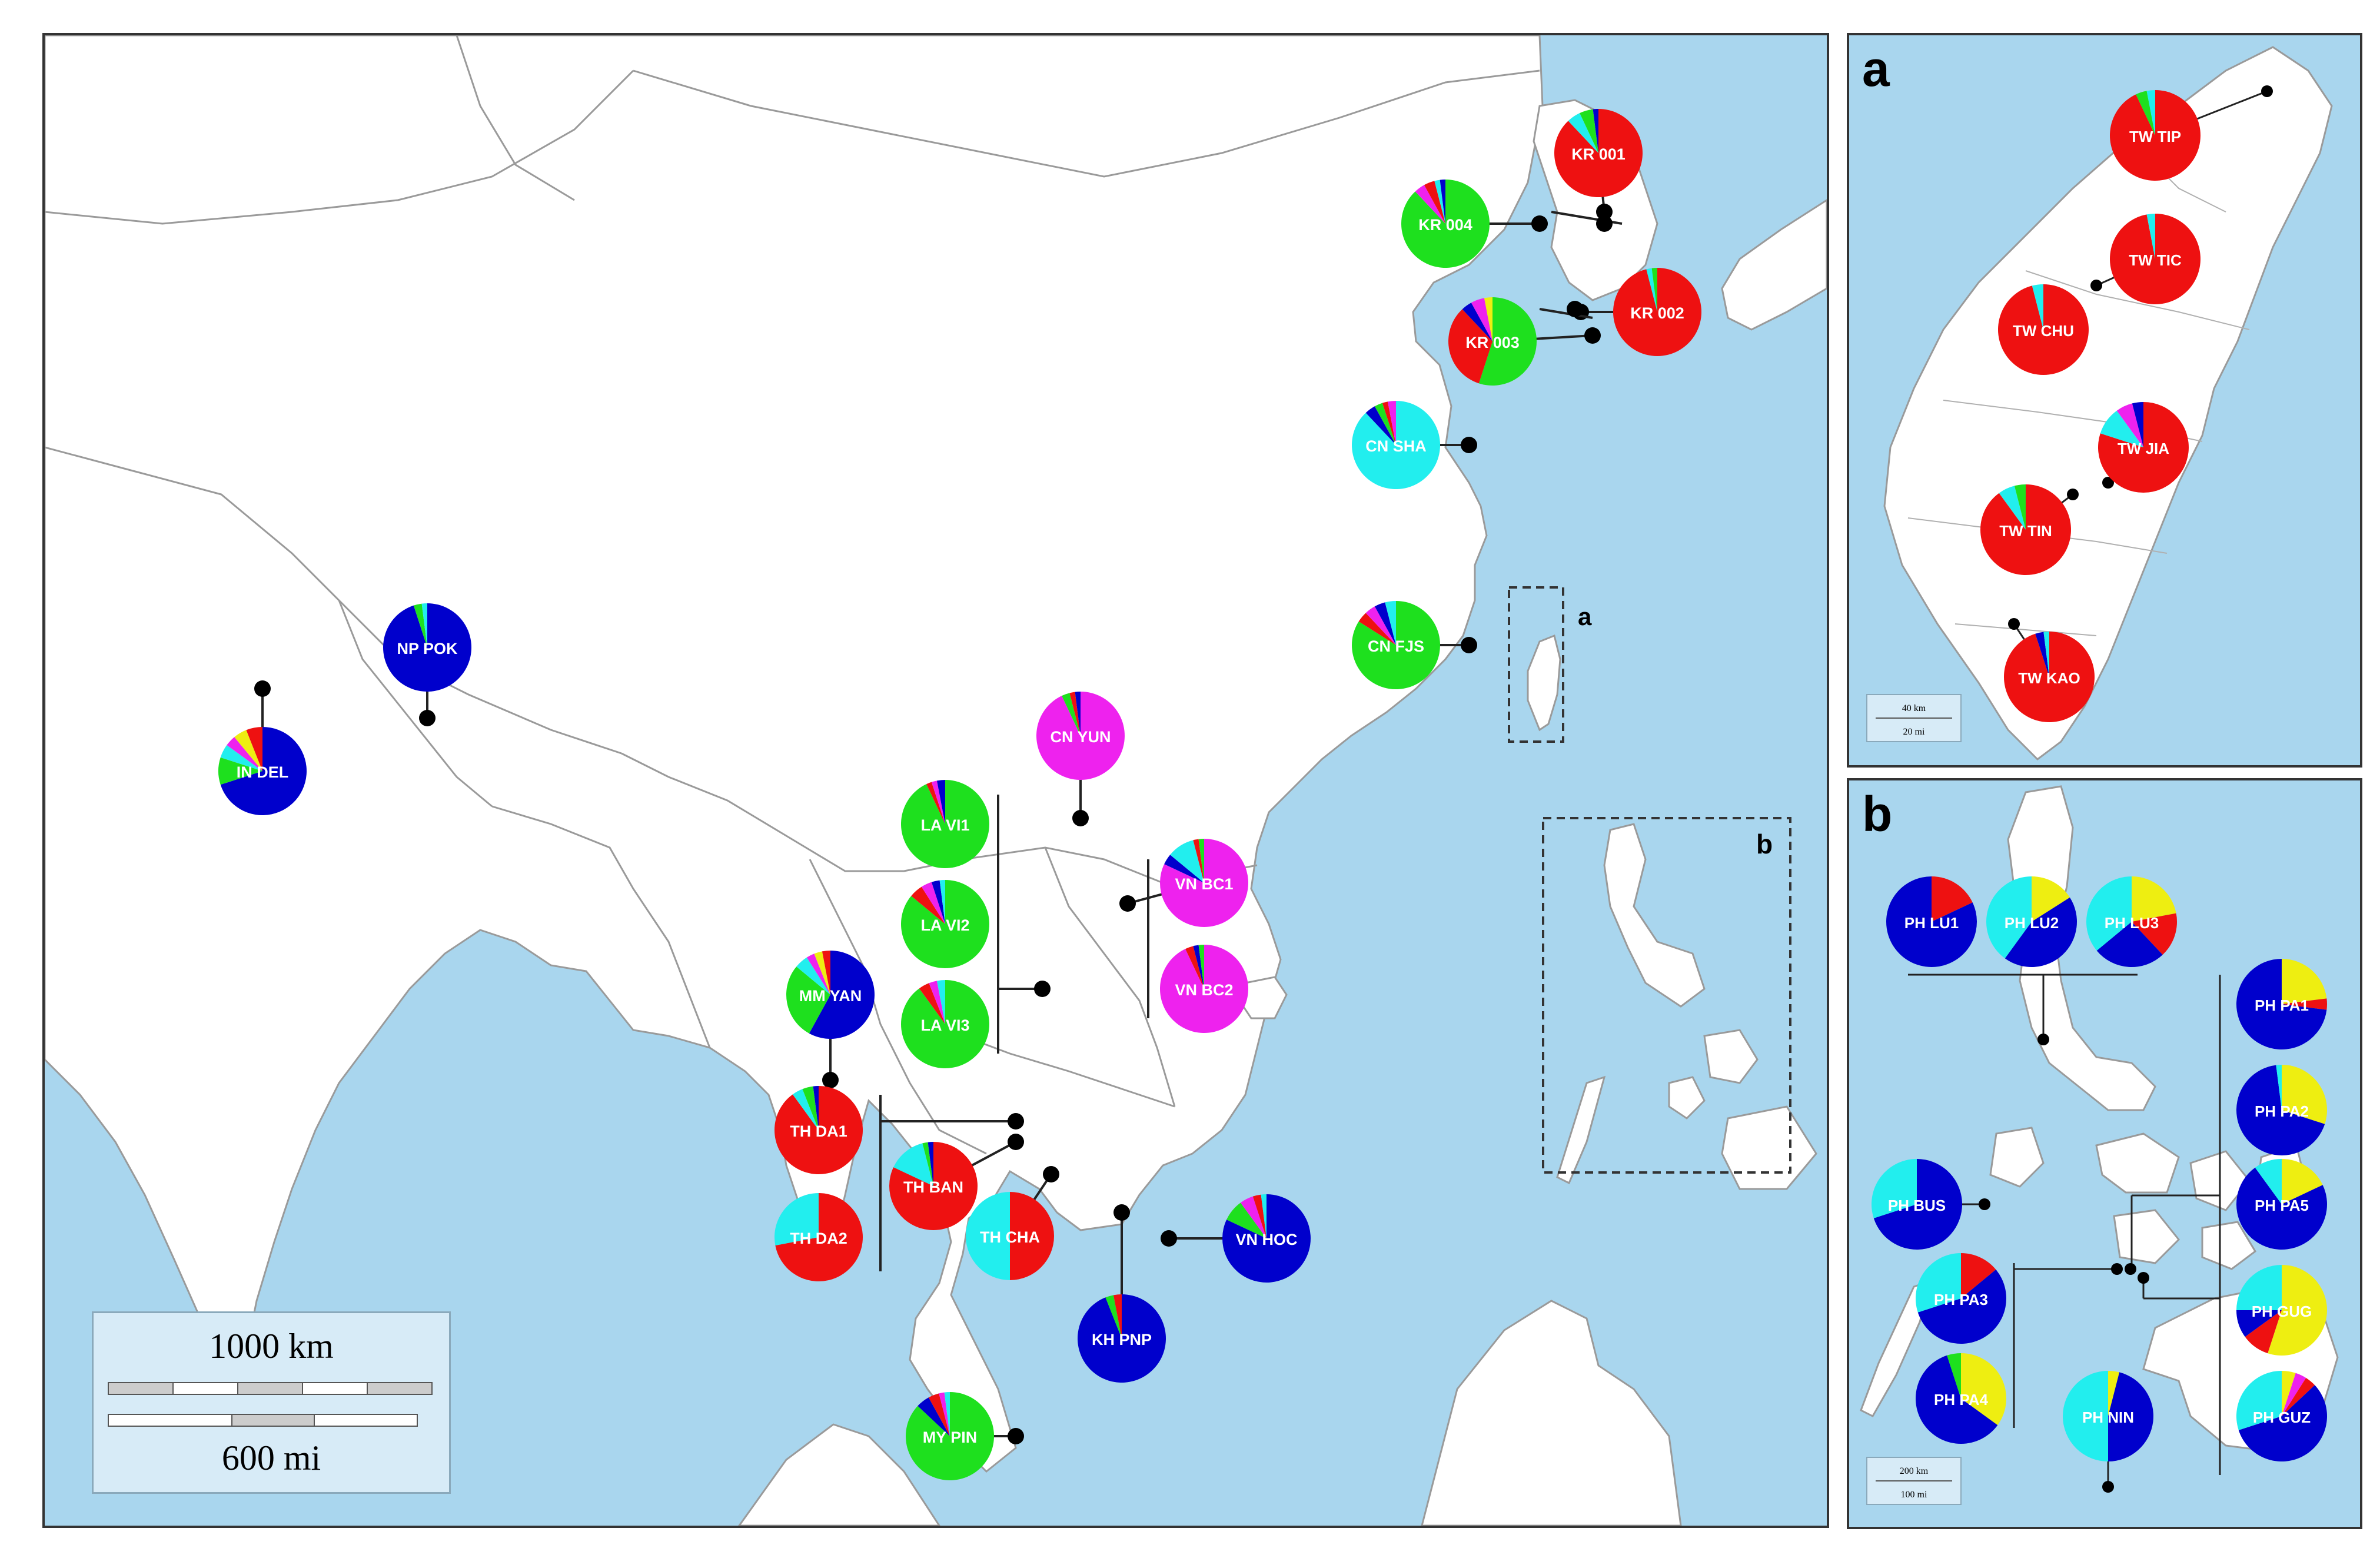  What do you see at coordinates (1666, 996) in the screenshot?
I see `inset-b-marker` at bounding box center [1666, 996].